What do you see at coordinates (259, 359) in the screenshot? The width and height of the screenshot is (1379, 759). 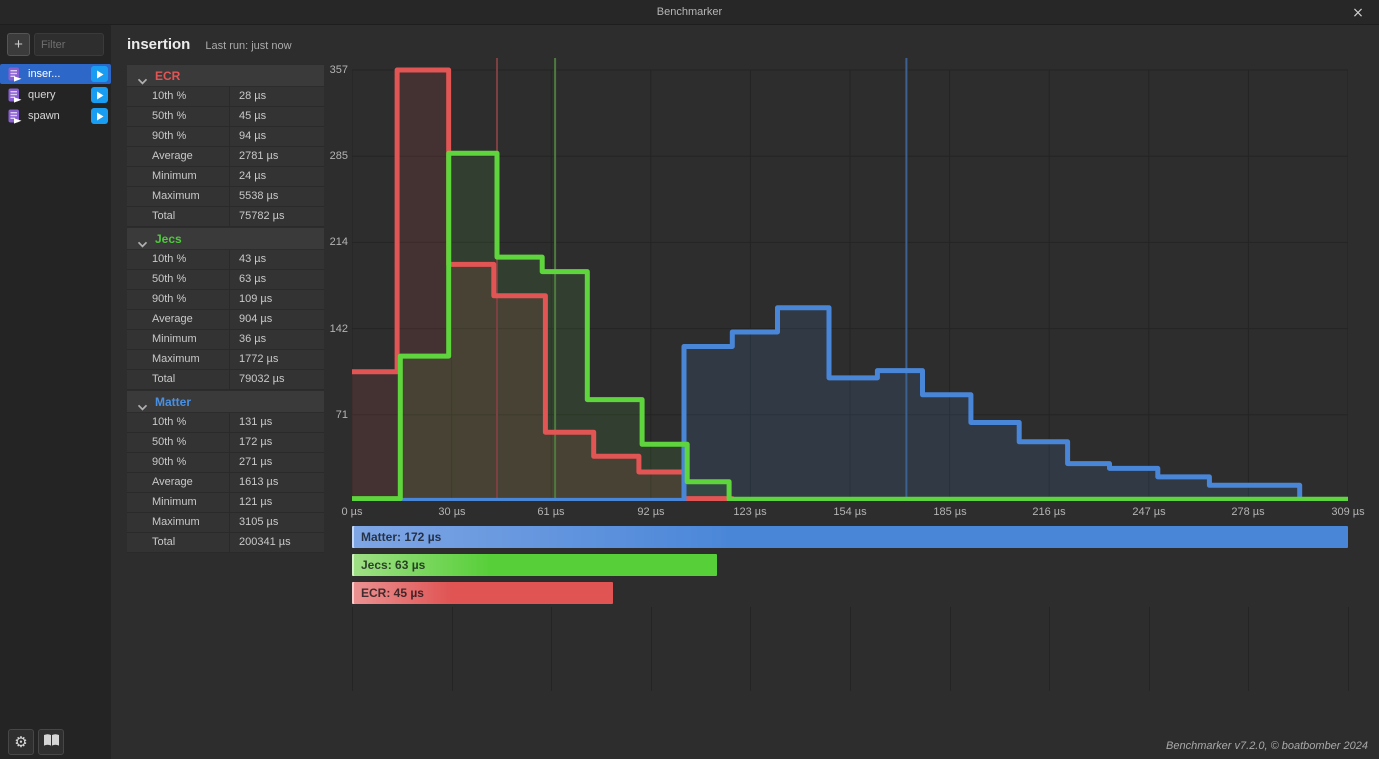 I see `stat-value: 1772 µs` at bounding box center [259, 359].